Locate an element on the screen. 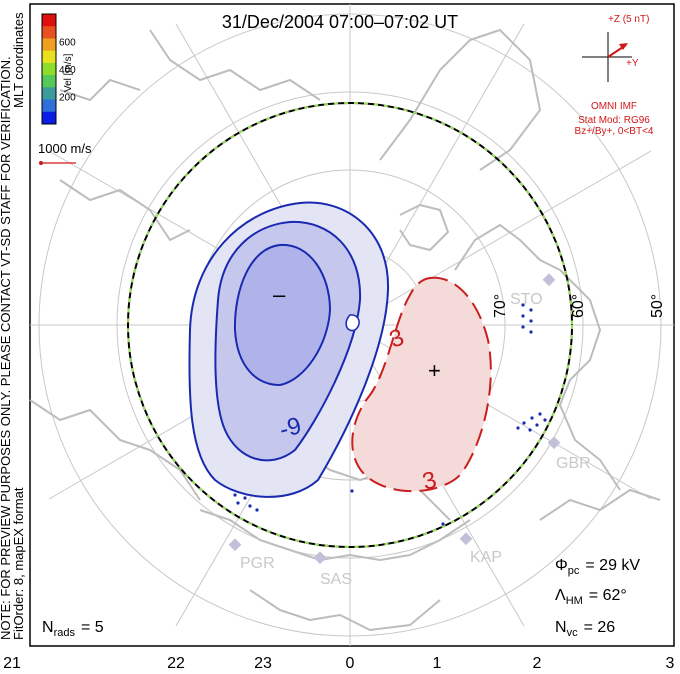 The height and width of the screenshot is (674, 680). mlt-label: 0 is located at coordinates (350, 663).